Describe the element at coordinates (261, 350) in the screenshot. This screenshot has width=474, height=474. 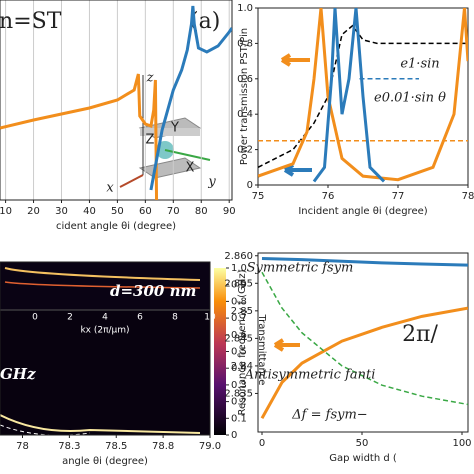
I see `colorbar-label: Transmittance` at that location.